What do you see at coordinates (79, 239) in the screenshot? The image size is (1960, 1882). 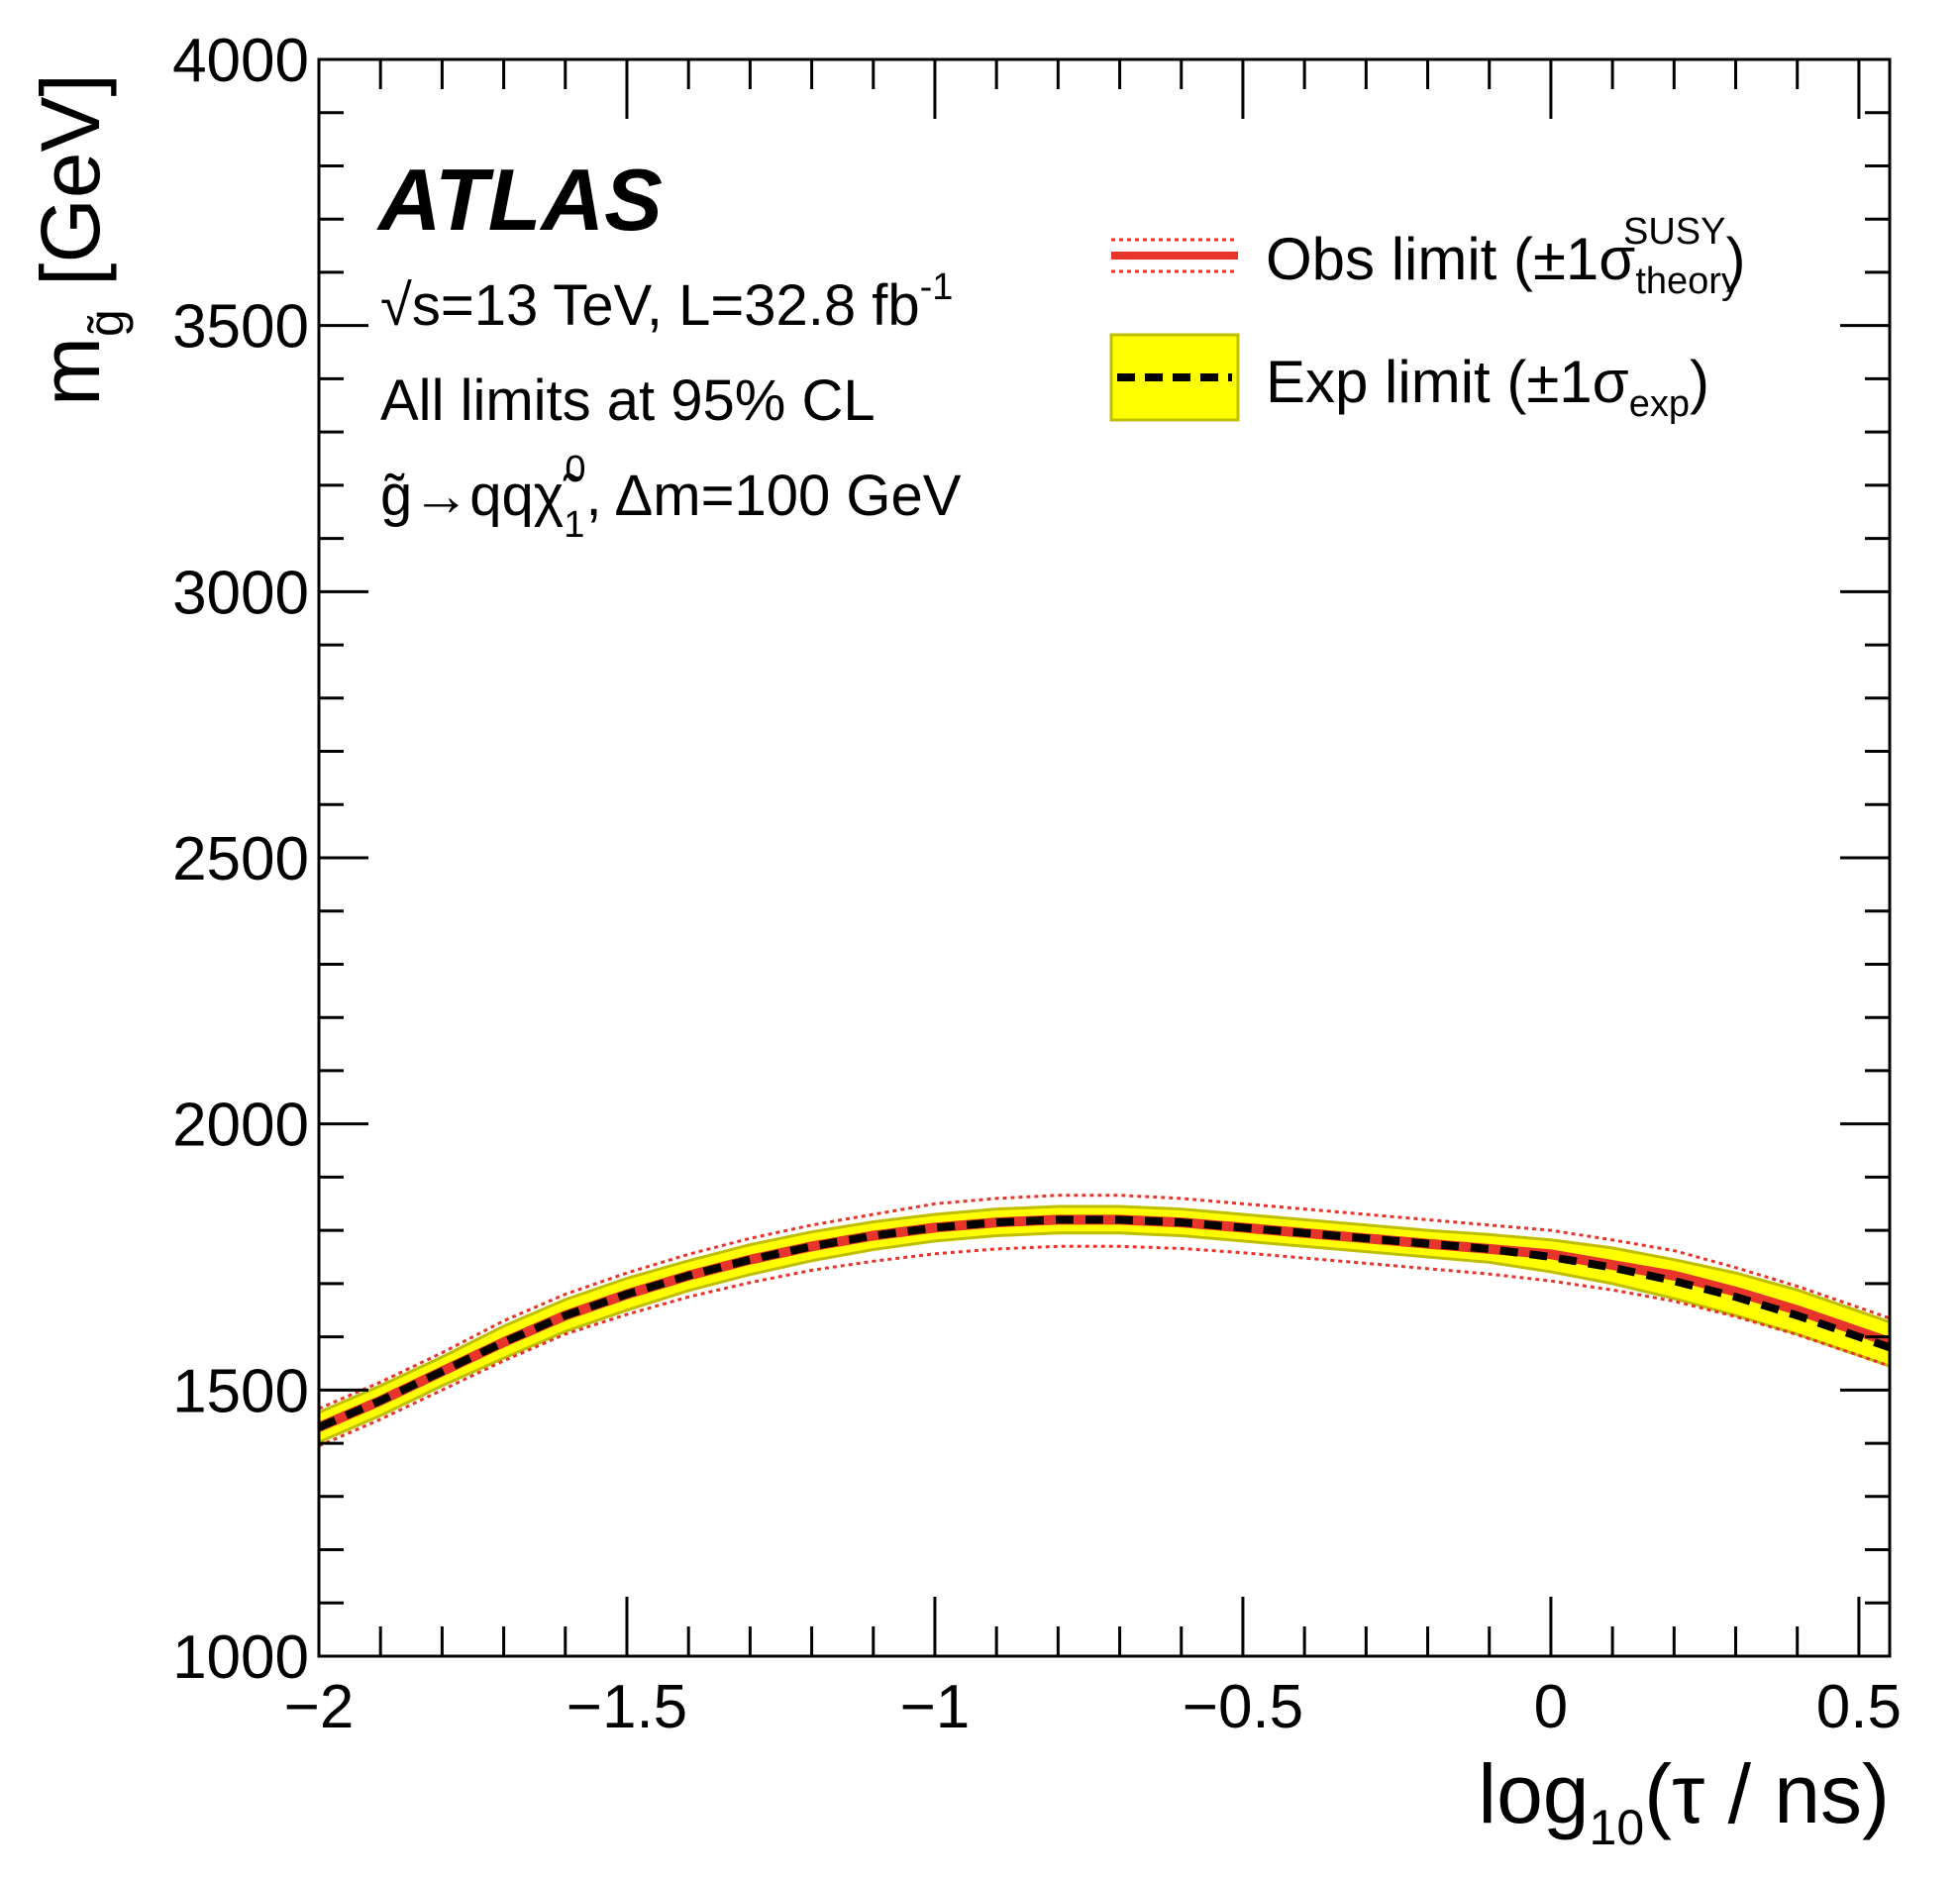 I see `y-axis-title: mg̃ [GeV]` at bounding box center [79, 239].